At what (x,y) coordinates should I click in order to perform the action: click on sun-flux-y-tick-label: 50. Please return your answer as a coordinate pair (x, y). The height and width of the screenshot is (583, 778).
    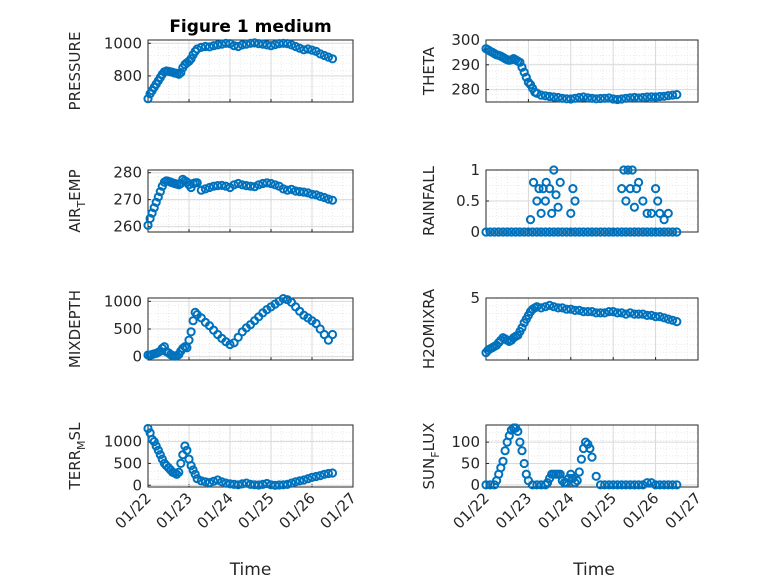
    Looking at the image, I should click on (470, 463).